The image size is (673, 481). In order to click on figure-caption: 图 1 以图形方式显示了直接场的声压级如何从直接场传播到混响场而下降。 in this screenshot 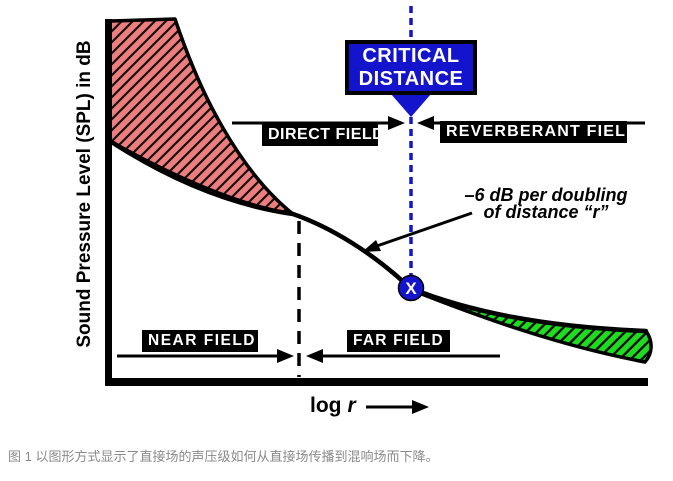, I will do `click(223, 456)`.